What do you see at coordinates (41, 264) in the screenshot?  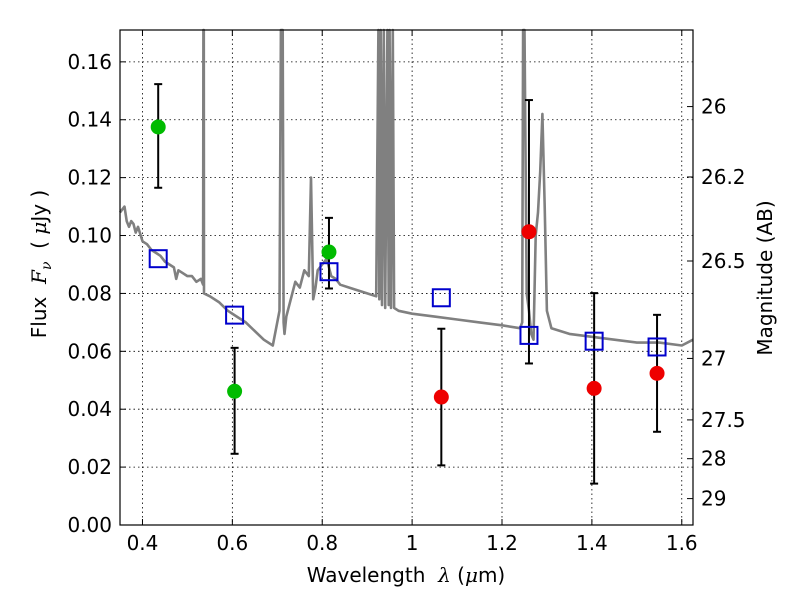 I see `y-axis-label: Flux Fν ( μJy )` at bounding box center [41, 264].